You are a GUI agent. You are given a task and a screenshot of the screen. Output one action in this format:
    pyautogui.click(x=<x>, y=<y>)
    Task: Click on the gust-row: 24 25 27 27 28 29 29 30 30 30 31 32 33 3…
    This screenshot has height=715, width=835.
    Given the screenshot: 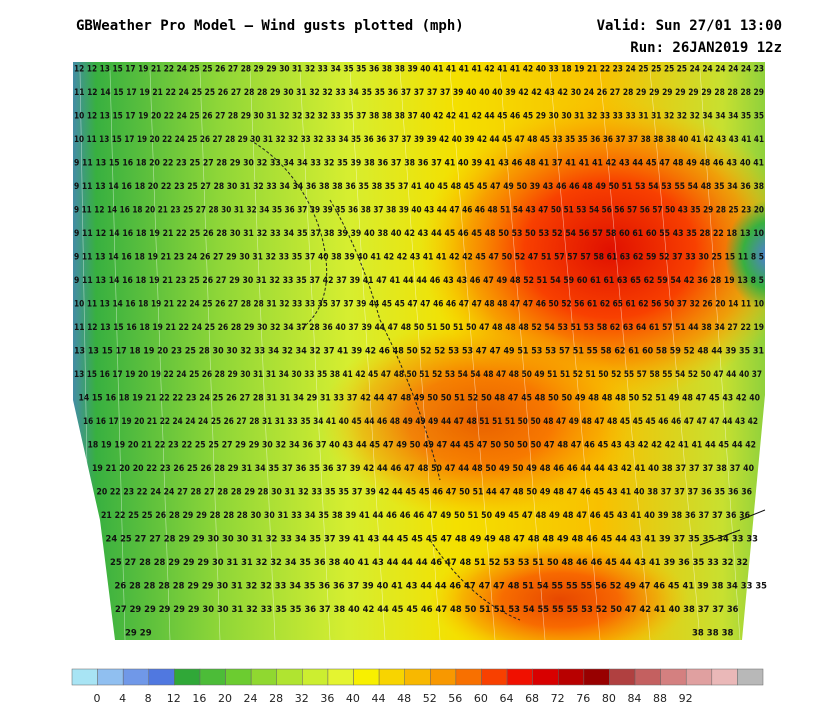 What is the action you would take?
    pyautogui.click(x=432, y=540)
    